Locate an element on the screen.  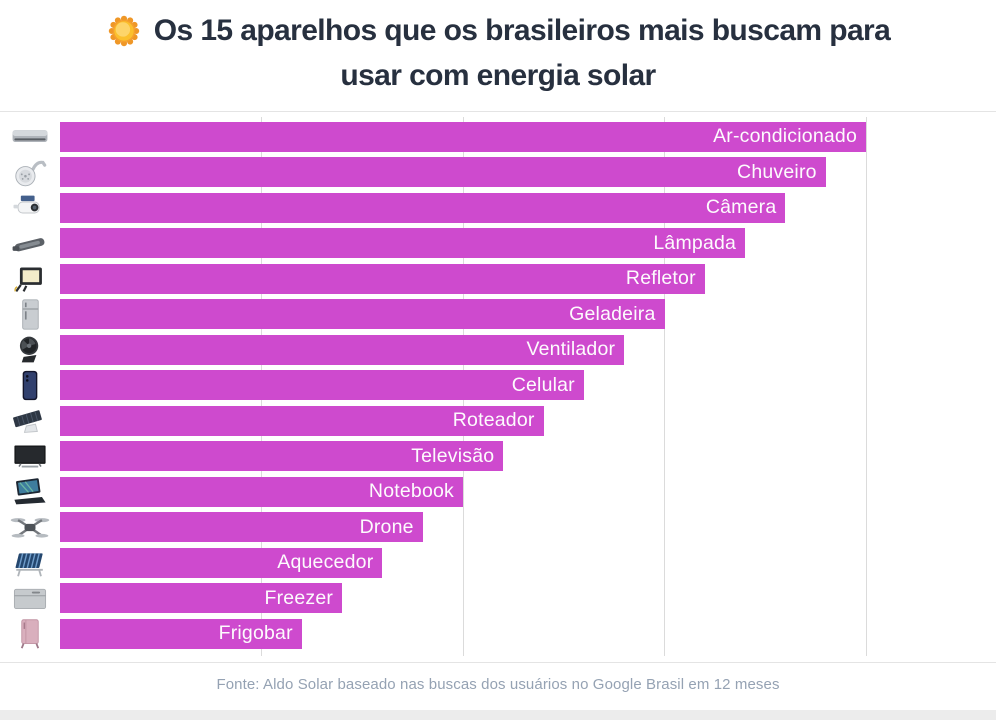
bar-row-freezer: Freezer is located at coordinates (498, 599).